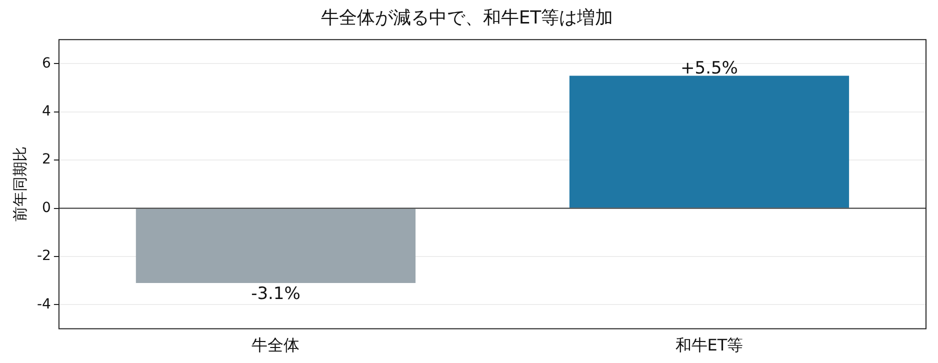 The width and height of the screenshot is (938, 363). Describe the element at coordinates (276, 345) in the screenshot. I see `x-tick-label: 牛全体` at that location.